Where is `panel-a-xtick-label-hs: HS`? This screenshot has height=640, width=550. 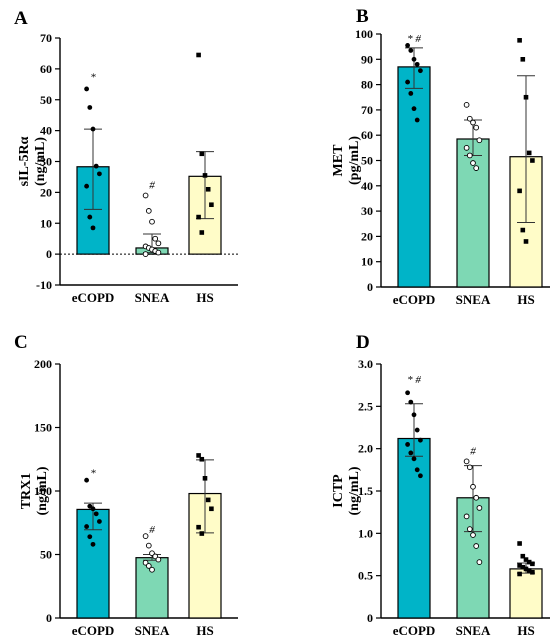 panel-a-xtick-label-hs: HS is located at coordinates (204, 297).